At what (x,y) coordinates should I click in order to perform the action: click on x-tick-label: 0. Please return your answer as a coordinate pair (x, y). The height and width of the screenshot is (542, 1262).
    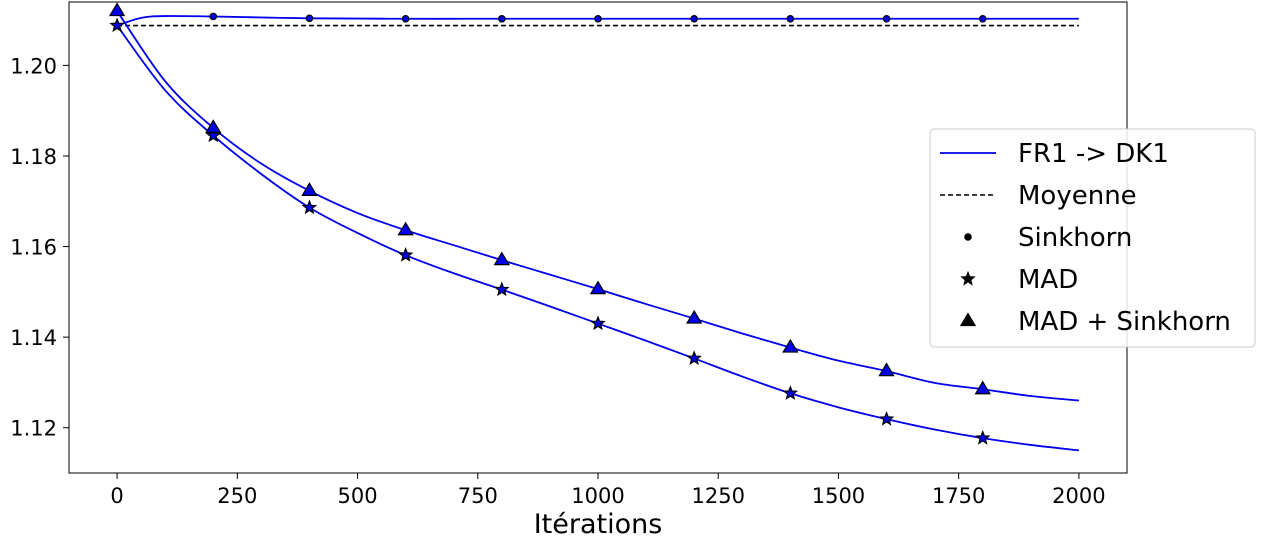
    Looking at the image, I should click on (116, 496).